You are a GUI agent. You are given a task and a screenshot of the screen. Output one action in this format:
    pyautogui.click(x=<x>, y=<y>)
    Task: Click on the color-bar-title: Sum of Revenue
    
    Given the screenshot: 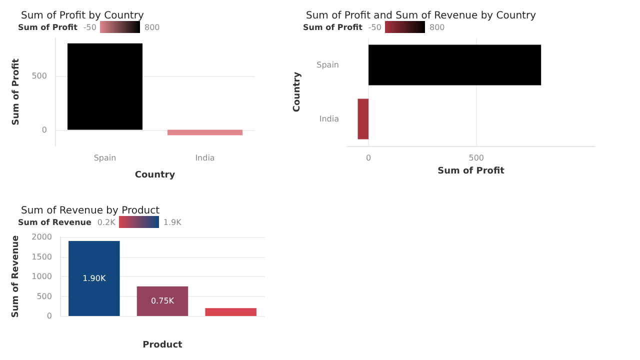 What is the action you would take?
    pyautogui.click(x=55, y=222)
    